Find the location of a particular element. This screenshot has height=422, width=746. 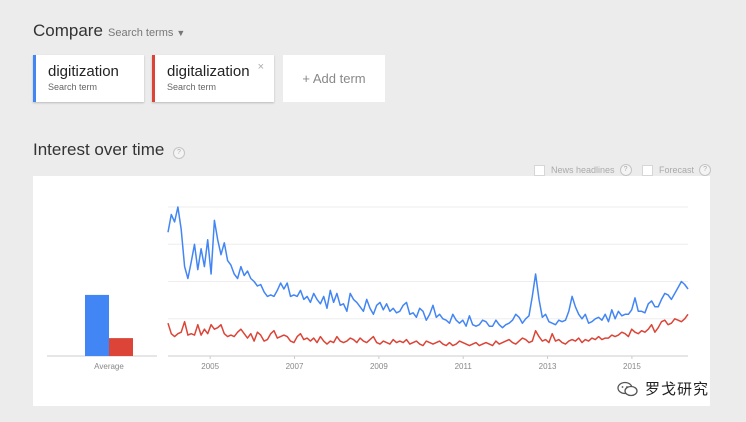

close-icon: × is located at coordinates (260, 67).